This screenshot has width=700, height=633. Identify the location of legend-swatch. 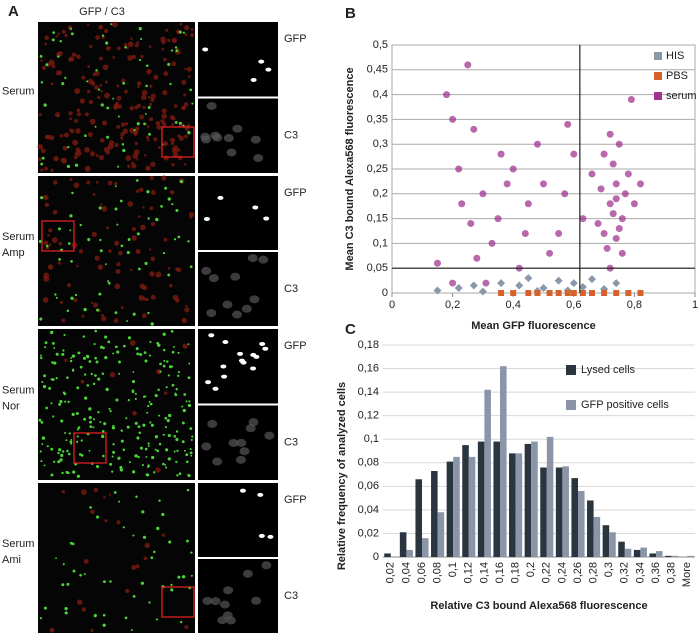
(658, 96).